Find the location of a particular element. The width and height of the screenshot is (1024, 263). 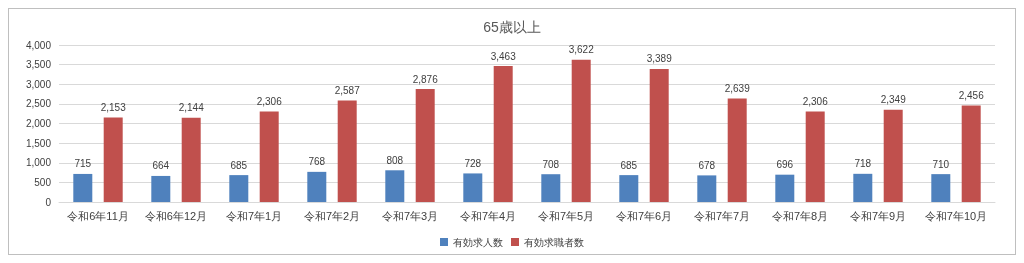

data-label: 808 is located at coordinates (395, 160).